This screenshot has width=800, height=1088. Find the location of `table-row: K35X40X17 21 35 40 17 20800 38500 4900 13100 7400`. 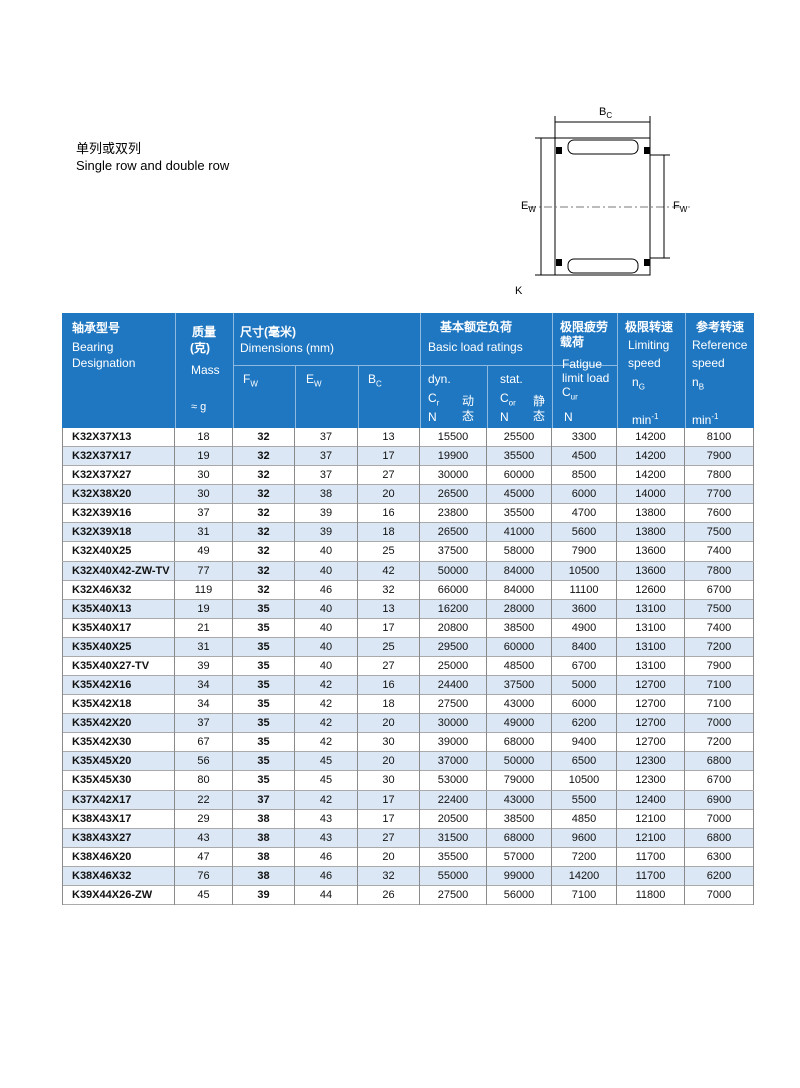

table-row: K35X40X17 21 35 40 17 20800 38500 4900 13100 7400 is located at coordinates (408, 628).